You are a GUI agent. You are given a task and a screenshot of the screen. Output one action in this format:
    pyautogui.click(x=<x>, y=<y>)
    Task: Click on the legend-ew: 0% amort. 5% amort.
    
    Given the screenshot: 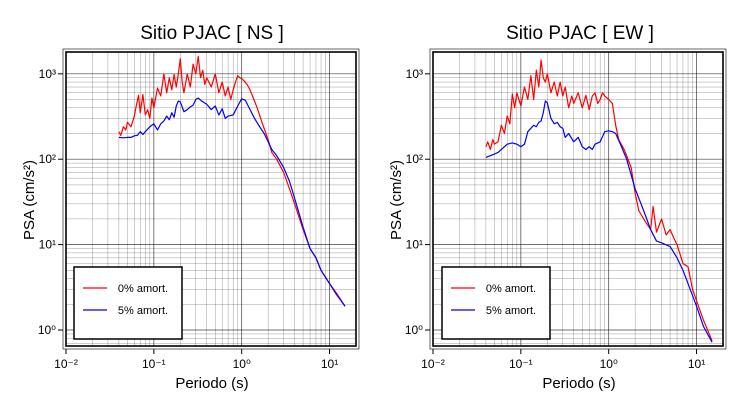 What is the action you would take?
    pyautogui.click(x=496, y=303)
    